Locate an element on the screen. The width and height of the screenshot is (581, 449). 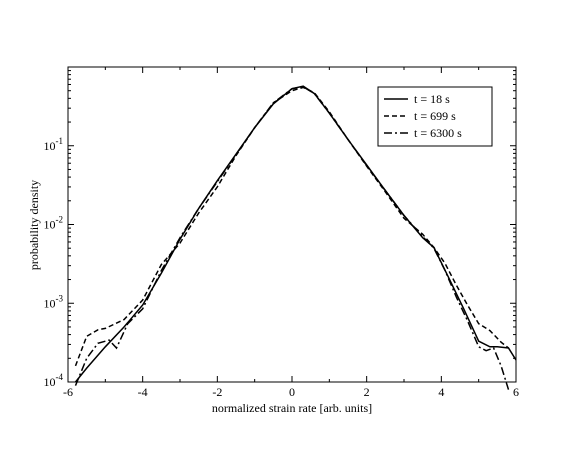
x-axis-label: normalized strain rate [arb. units] is located at coordinates (292, 408).